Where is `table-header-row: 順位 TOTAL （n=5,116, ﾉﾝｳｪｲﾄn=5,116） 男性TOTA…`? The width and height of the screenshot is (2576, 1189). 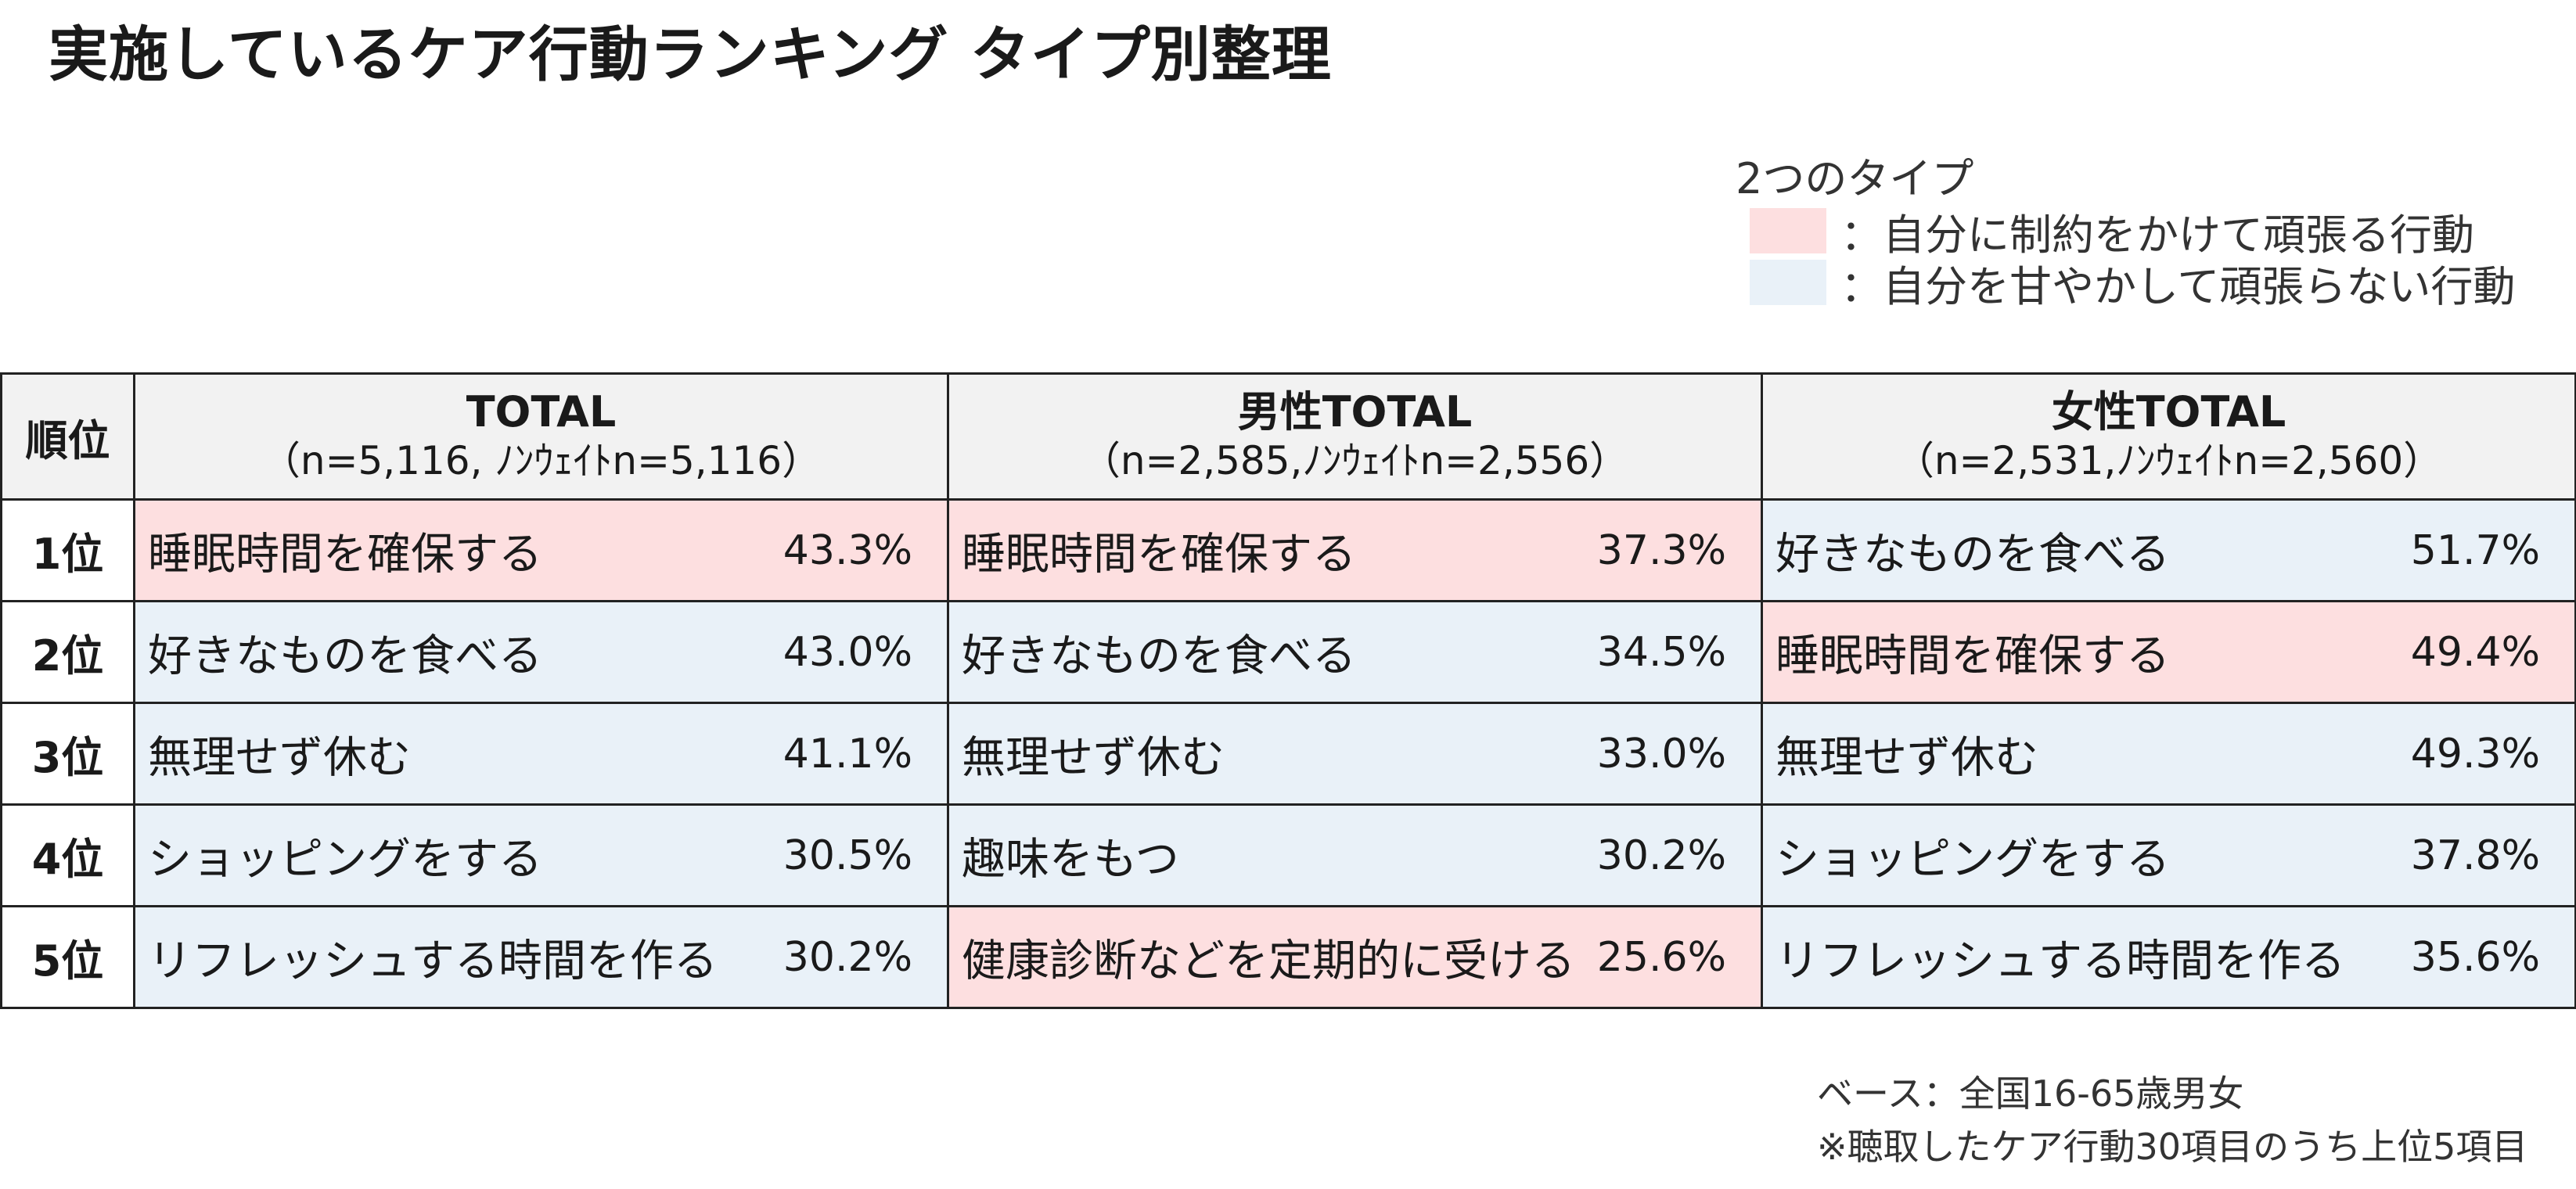
table-header-row: 順位 TOTAL （n=5,116, ﾉﾝｳｪｲﾄn=5,116） 男性TOTA… is located at coordinates (1288, 436).